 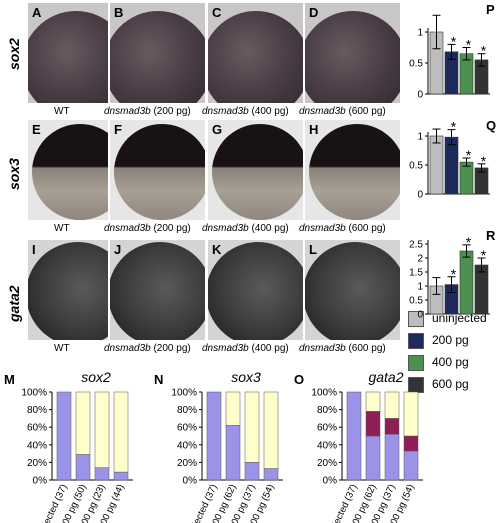 I want to click on chart-title: gata2, so click(x=385, y=377).